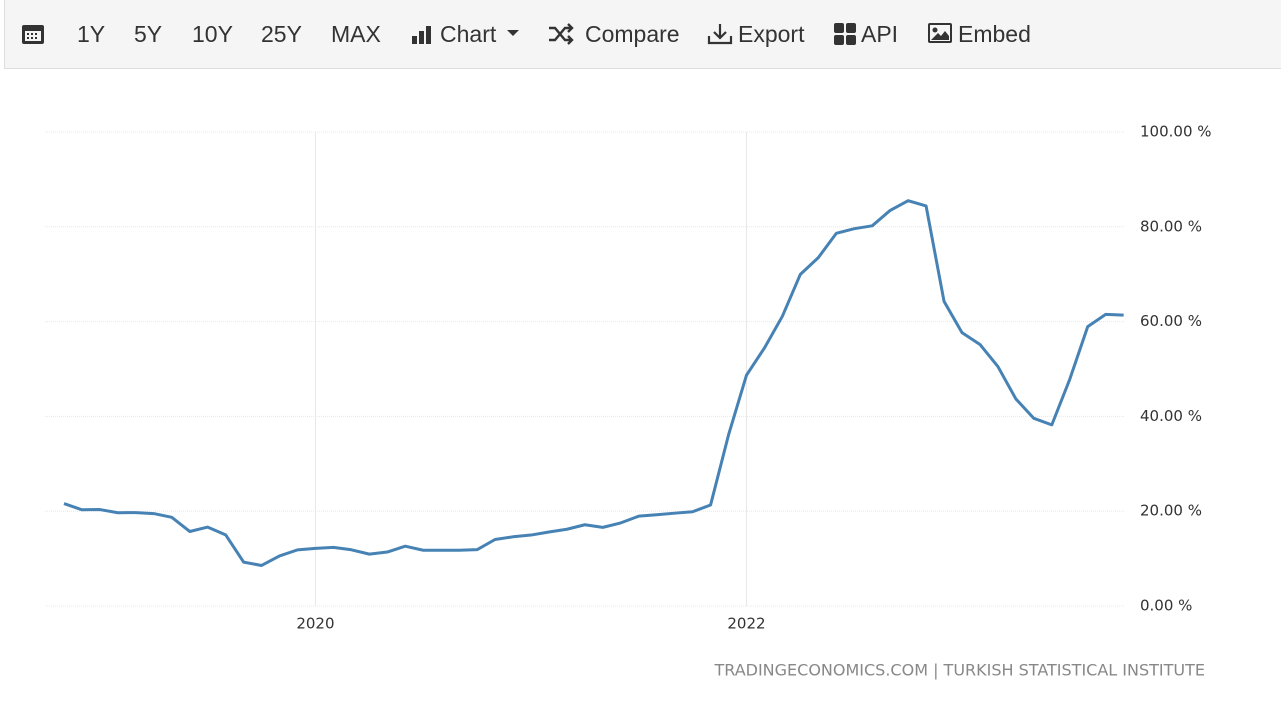 The image size is (1281, 706). I want to click on export-button: Export, so click(771, 34).